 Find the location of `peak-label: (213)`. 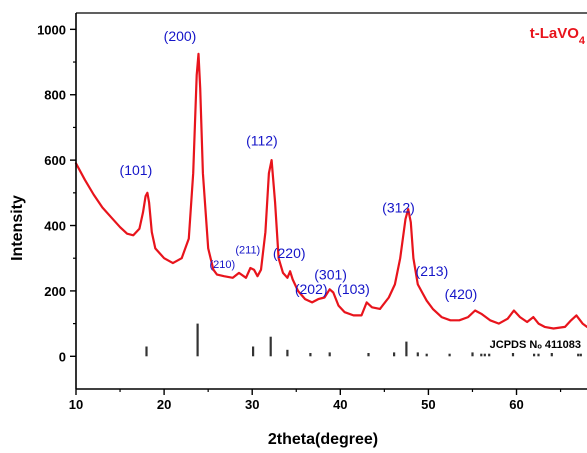

peak-label: (213) is located at coordinates (432, 271).